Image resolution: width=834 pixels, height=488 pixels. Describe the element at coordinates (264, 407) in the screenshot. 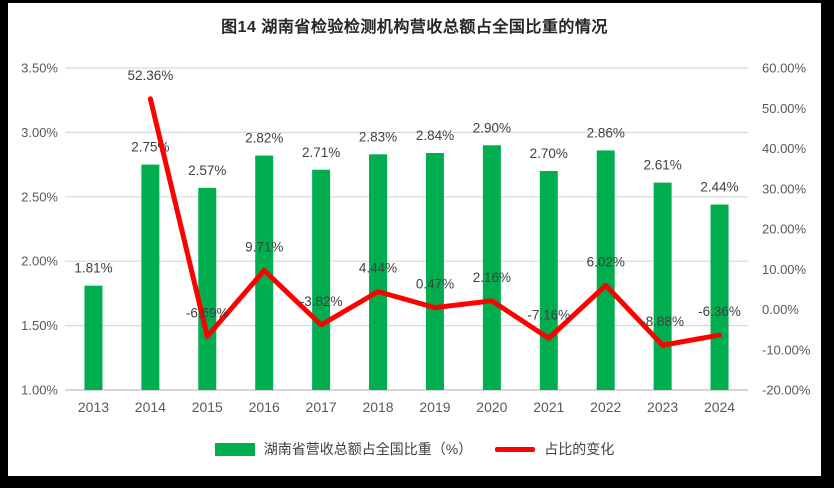

I see `year-label: 2016` at that location.